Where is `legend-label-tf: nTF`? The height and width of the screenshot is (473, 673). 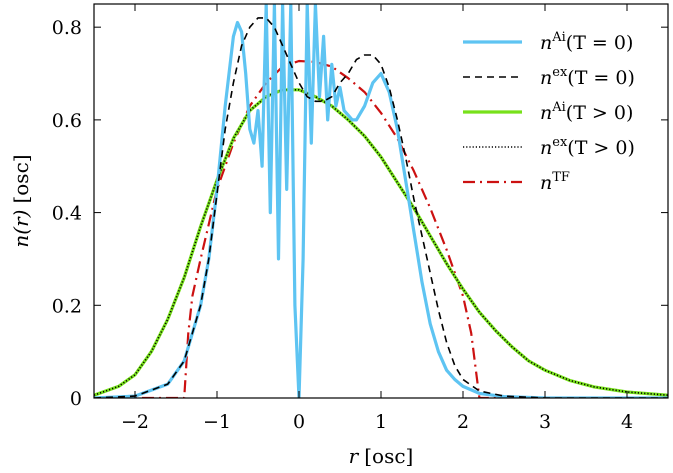
legend-label-tf: nTF is located at coordinates (555, 182).